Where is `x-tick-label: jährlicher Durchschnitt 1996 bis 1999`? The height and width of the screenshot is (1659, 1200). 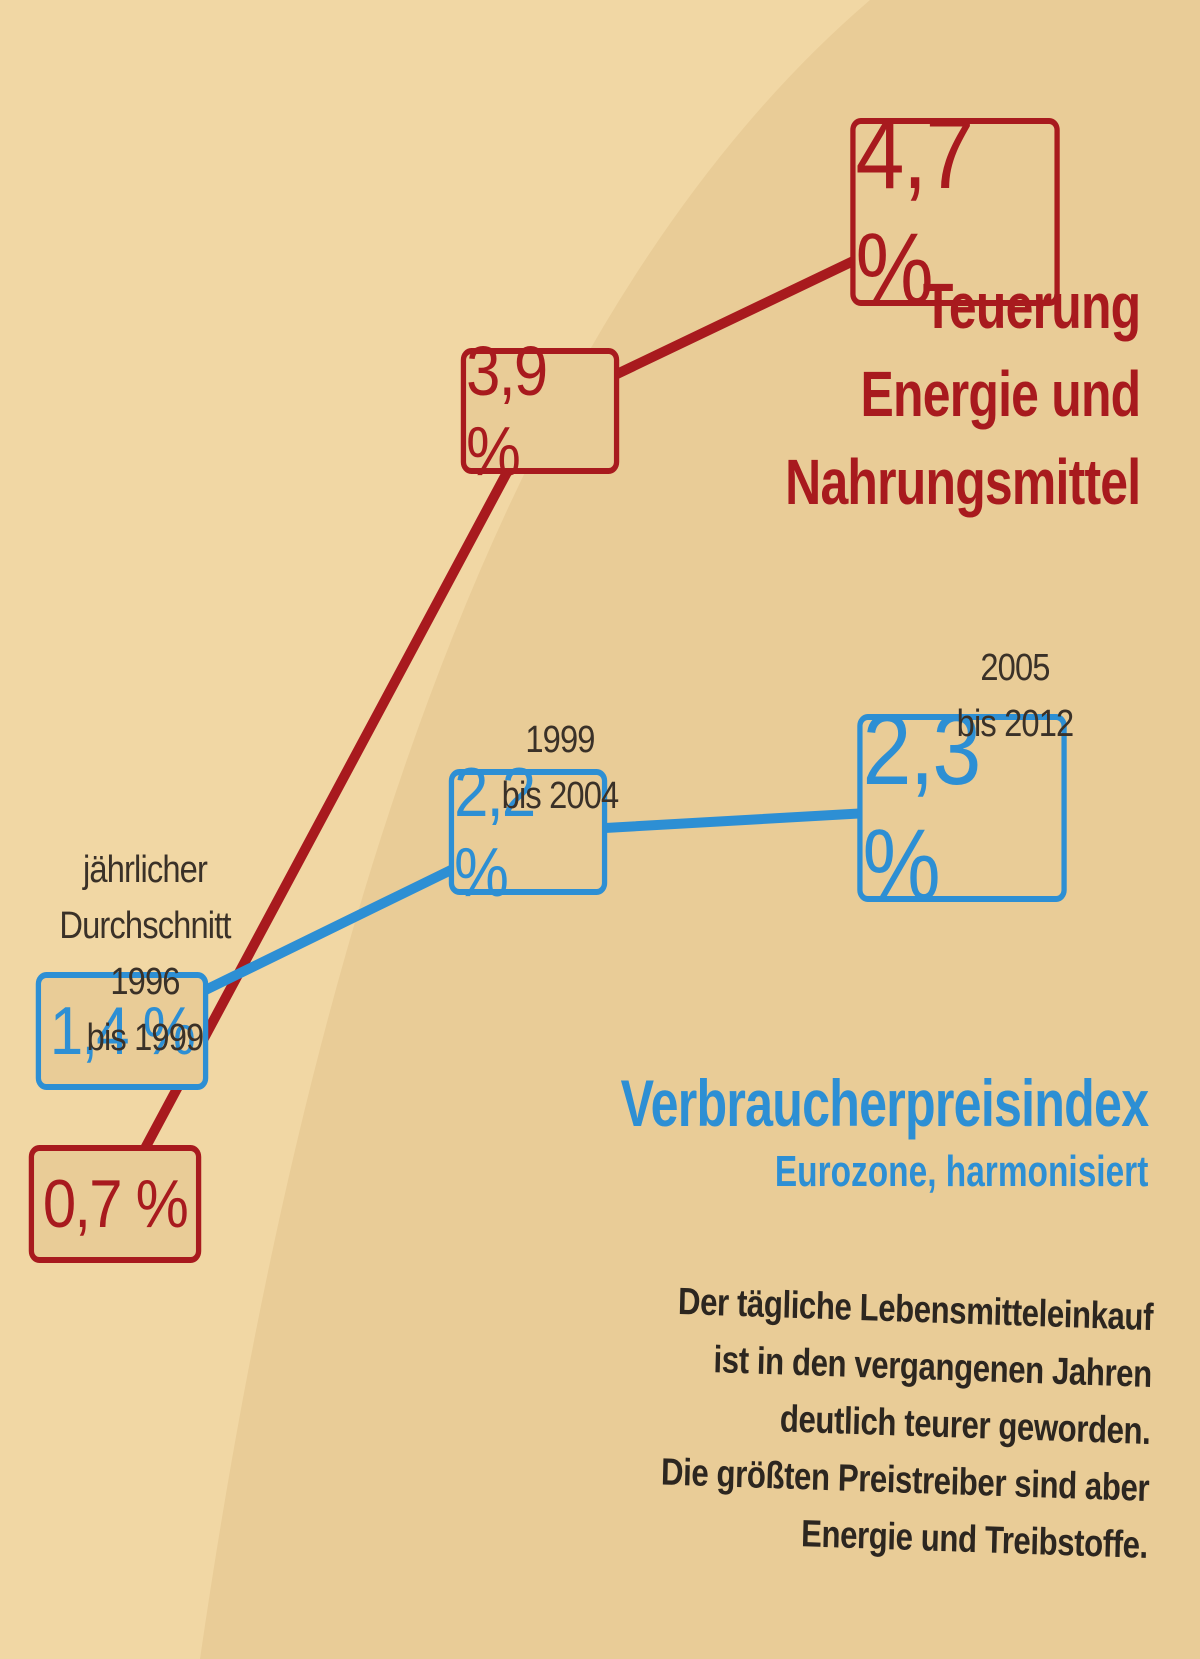
x-tick-label: jährlicher Durchschnitt 1996 bis 1999 is located at coordinates (144, 954).